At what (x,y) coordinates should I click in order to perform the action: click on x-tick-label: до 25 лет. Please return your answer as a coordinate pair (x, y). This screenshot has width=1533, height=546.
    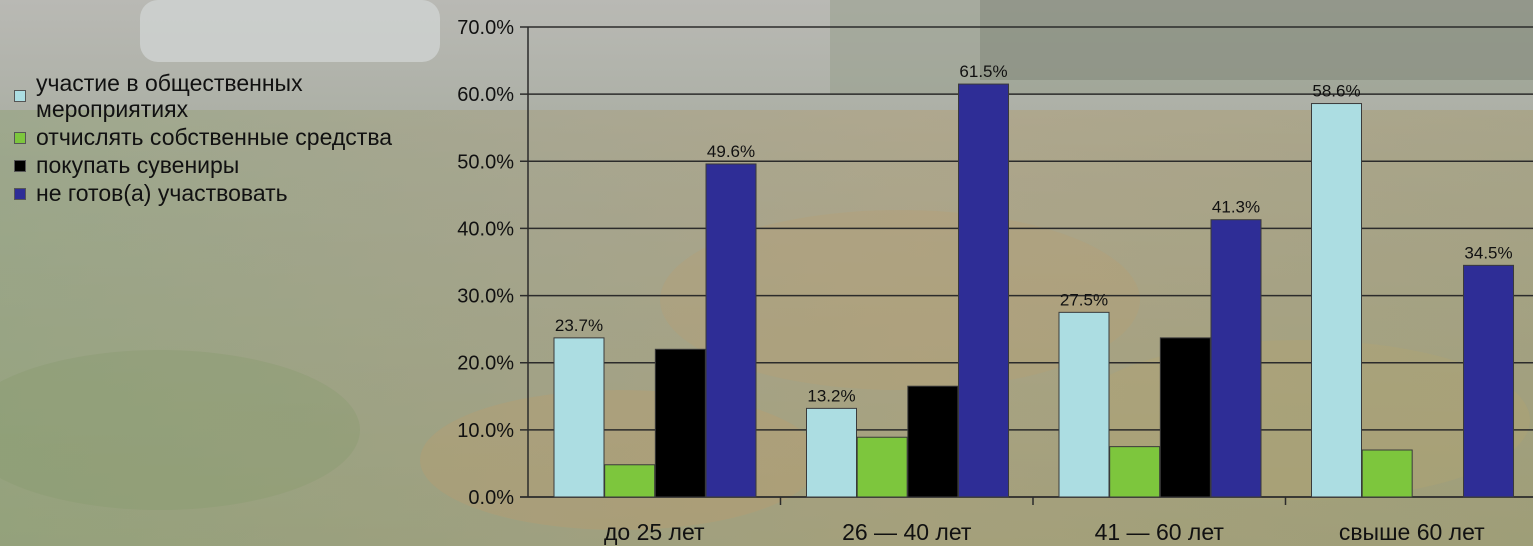
    Looking at the image, I should click on (654, 532).